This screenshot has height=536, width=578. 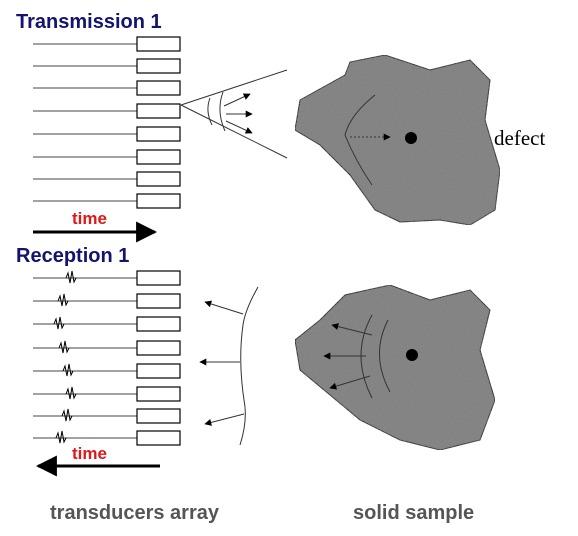 I want to click on defect-label: defect, so click(x=519, y=138).